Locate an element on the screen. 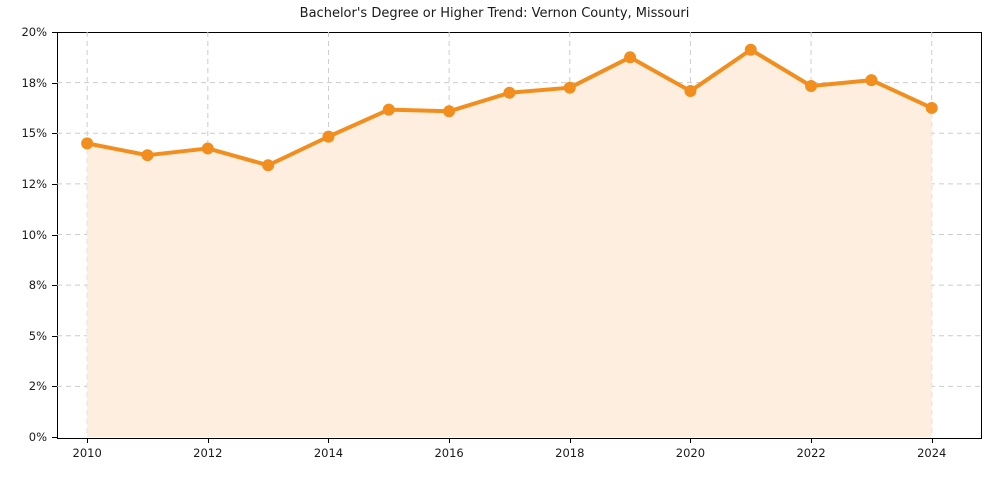 The width and height of the screenshot is (989, 490). x-axis-tick-label: 2012 is located at coordinates (208, 453).